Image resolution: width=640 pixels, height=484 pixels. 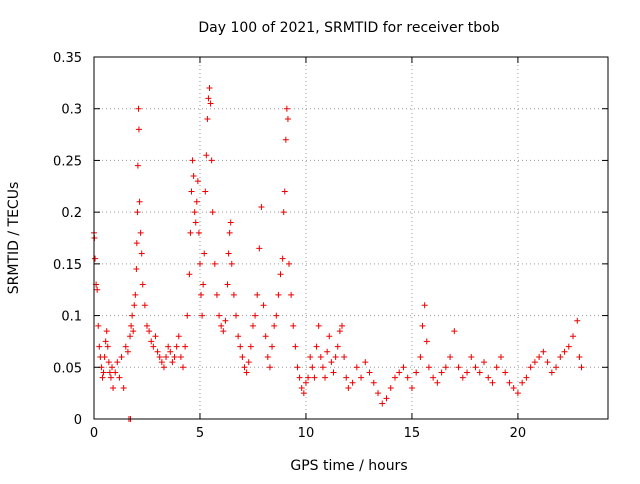 What do you see at coordinates (518, 433) in the screenshot?
I see `x-tick-label: 20` at bounding box center [518, 433].